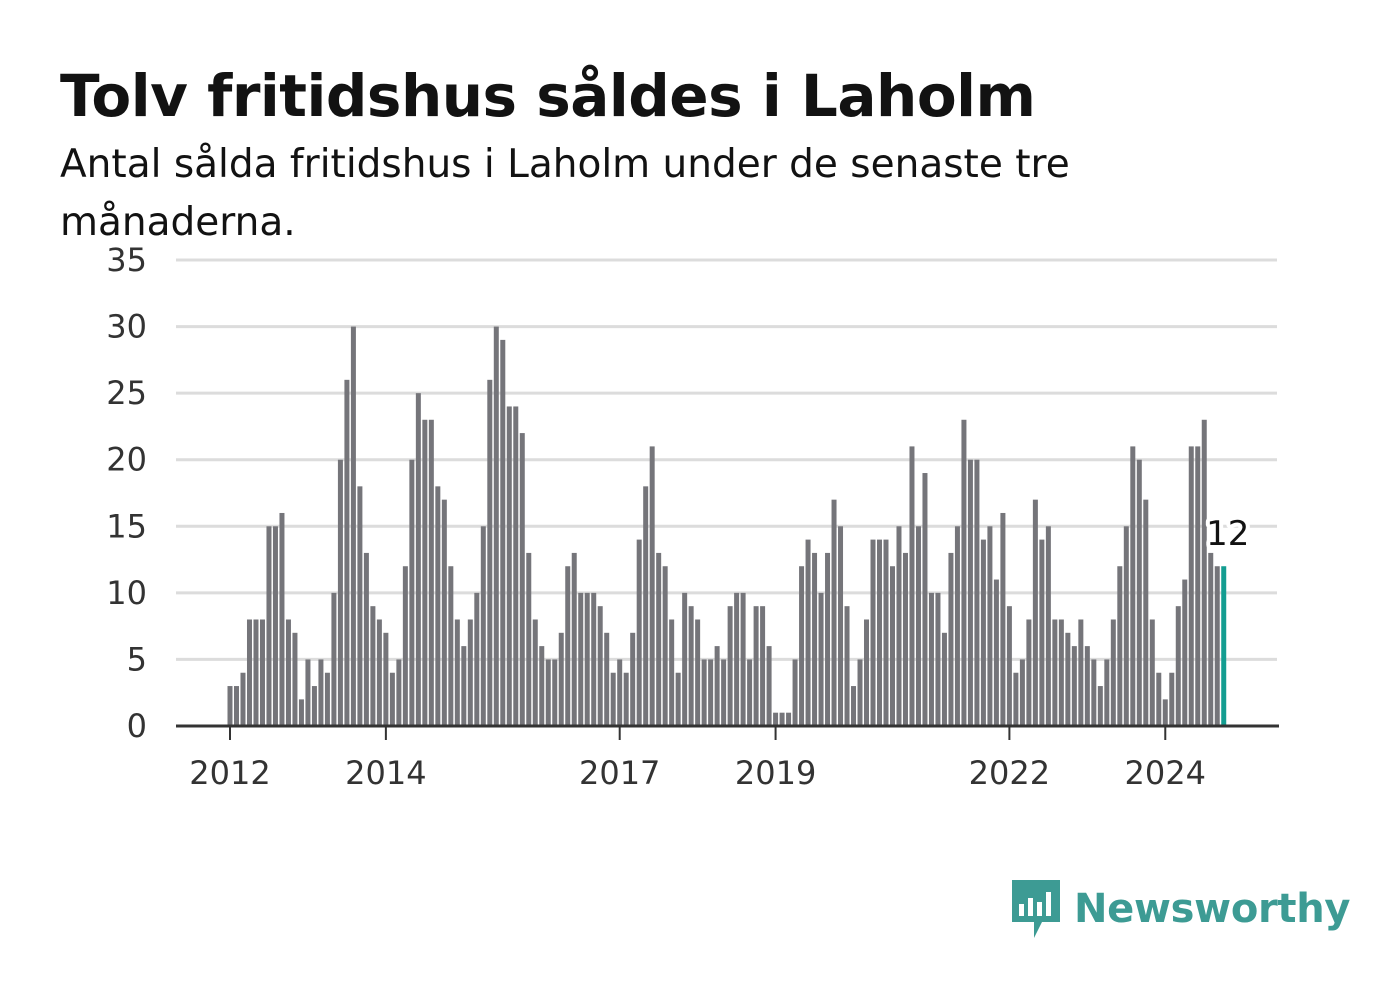 Image resolution: width=1382 pixels, height=999 pixels. I want to click on chart-title: Tolv fritidshus såldes i Laholm, so click(548, 96).